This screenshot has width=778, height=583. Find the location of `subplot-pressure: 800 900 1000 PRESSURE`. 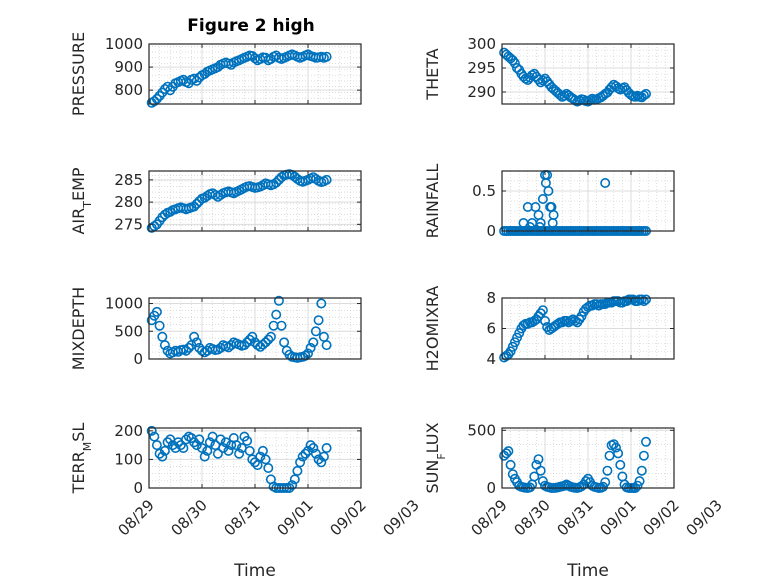

subplot-pressure: 800 900 1000 PRESSURE is located at coordinates (215, 74).